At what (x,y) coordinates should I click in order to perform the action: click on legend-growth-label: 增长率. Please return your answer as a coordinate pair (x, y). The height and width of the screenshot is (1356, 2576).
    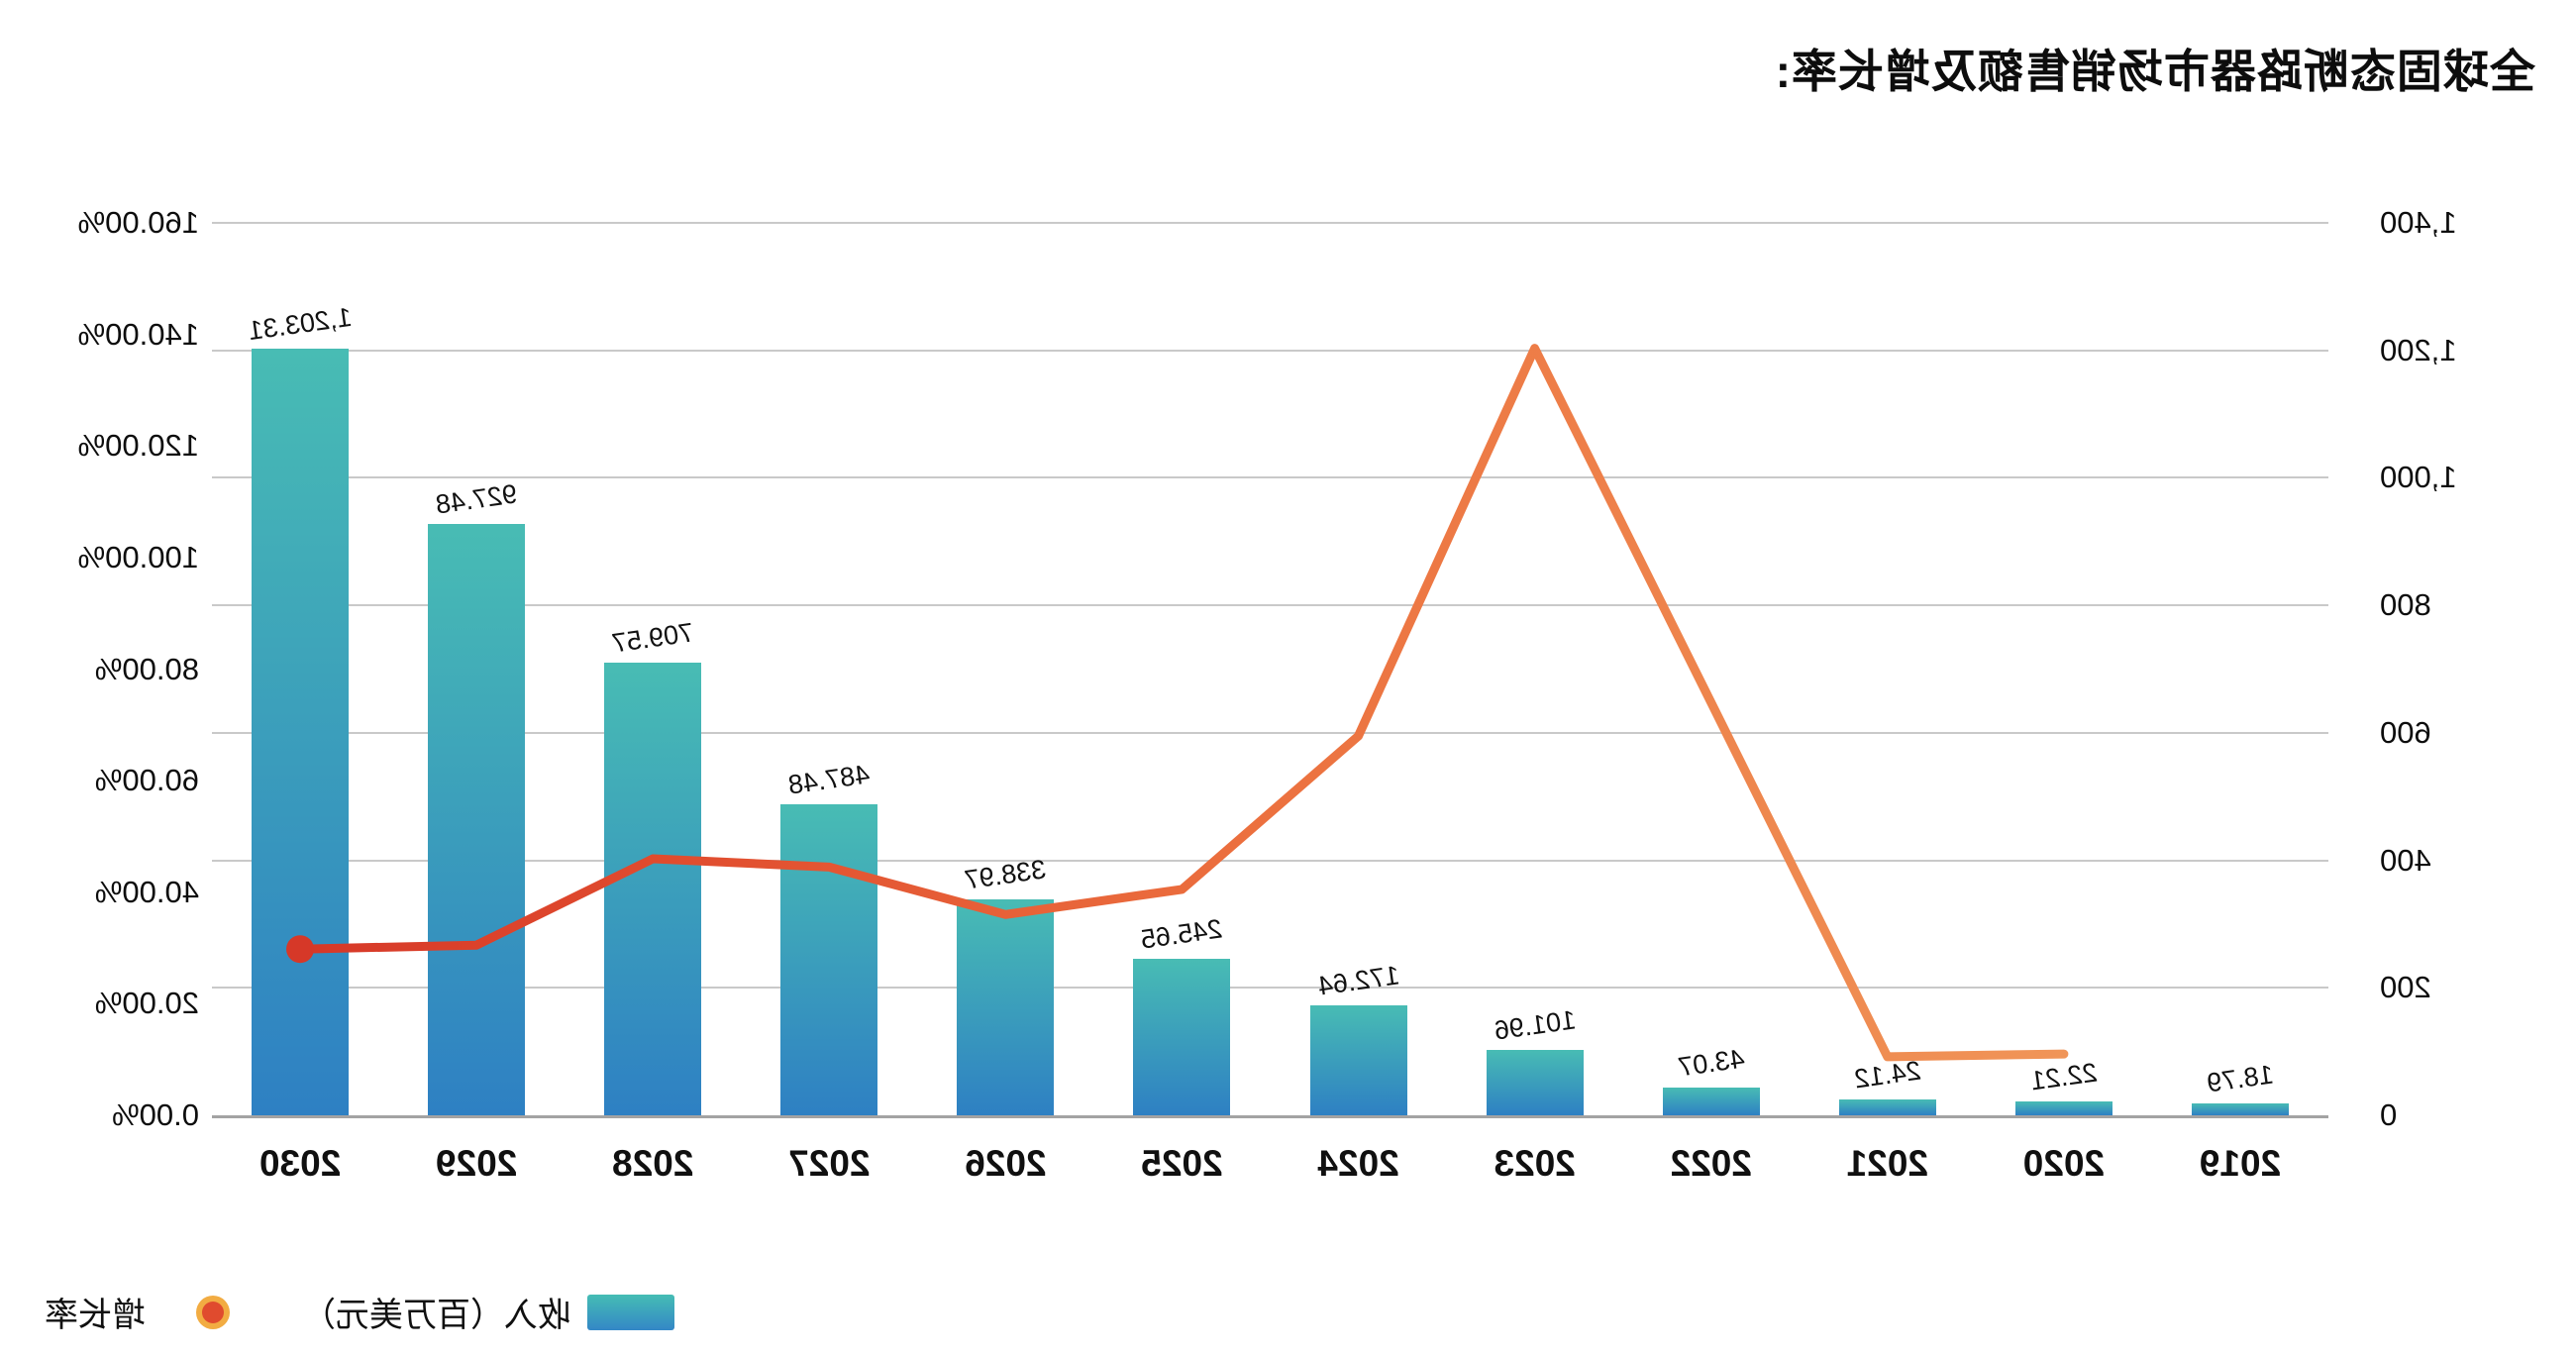
    Looking at the image, I should click on (95, 1315).